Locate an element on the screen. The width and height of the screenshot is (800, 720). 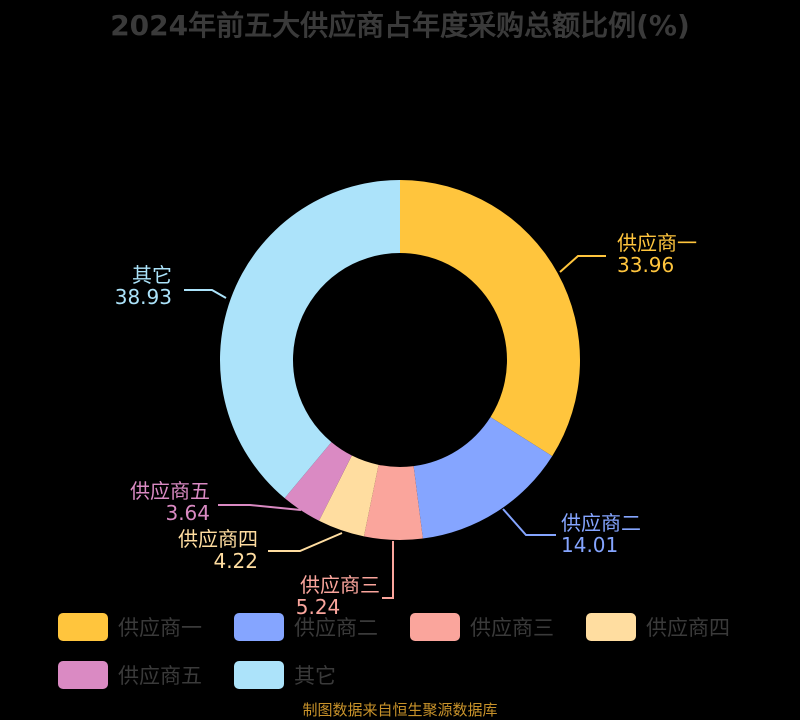
slice-label-supplier4: 供应商四 4.22 is located at coordinates (209, 550).